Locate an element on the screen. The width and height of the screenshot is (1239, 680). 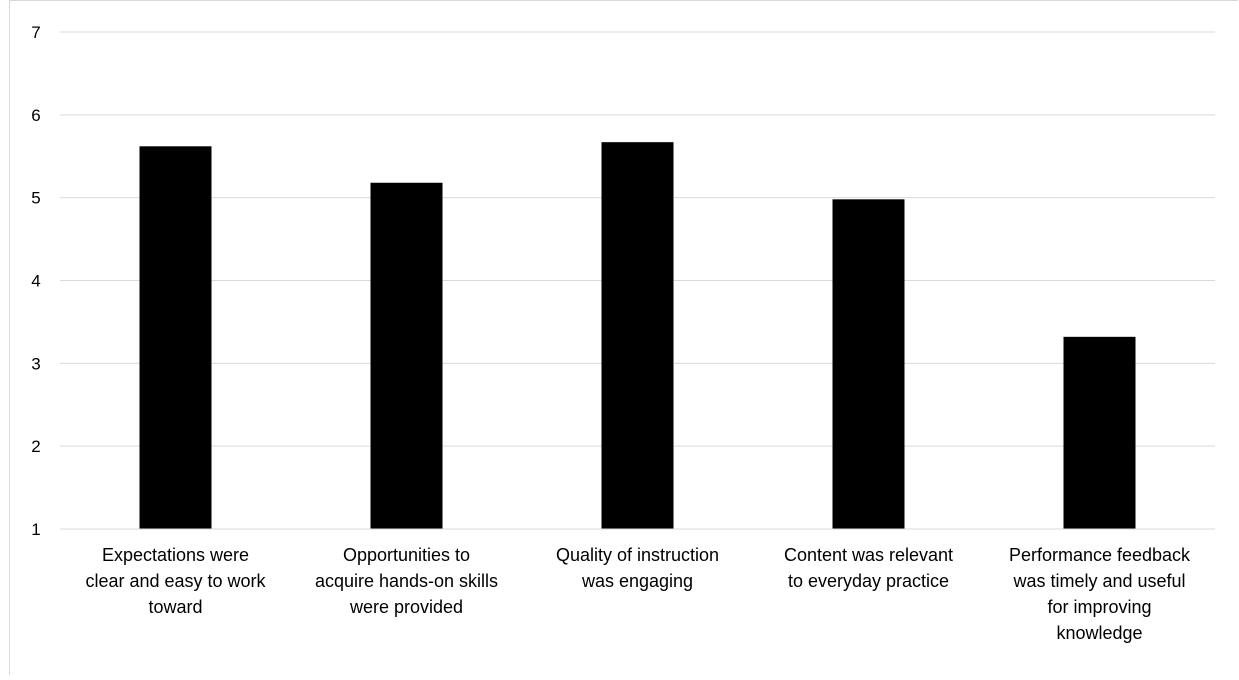
y-tick-label: 5 is located at coordinates (35, 198).